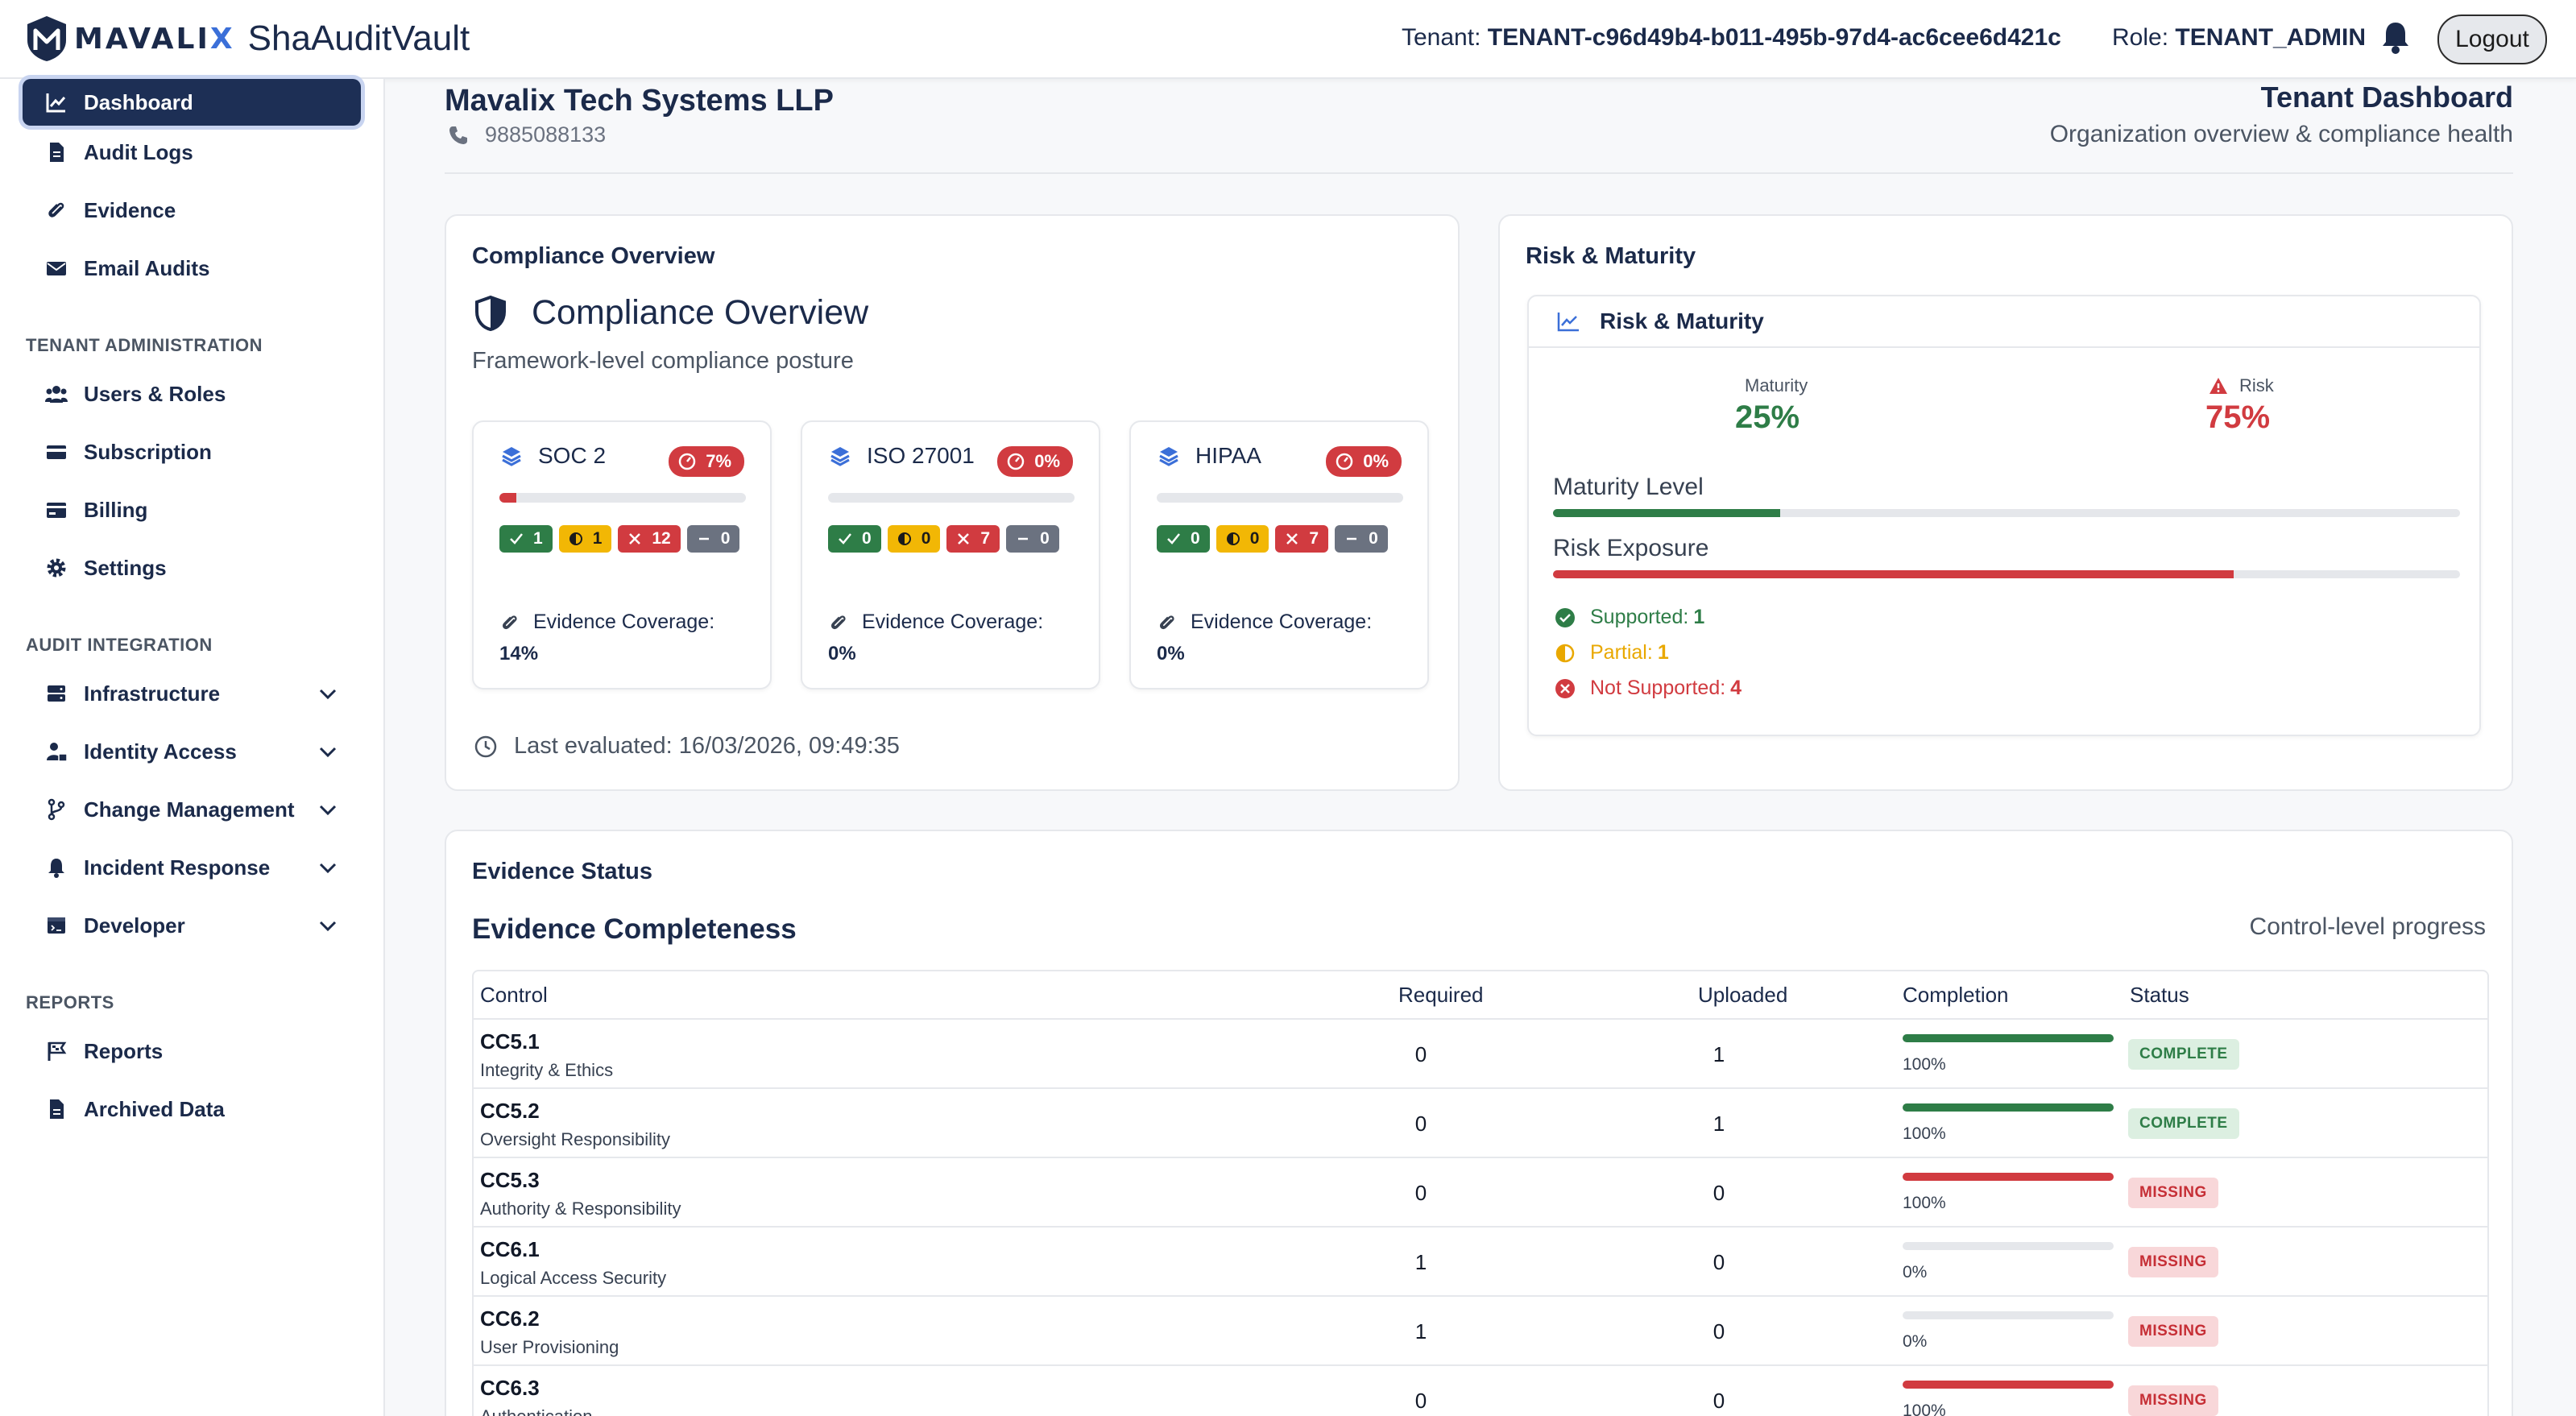 The width and height of the screenshot is (2576, 1416). What do you see at coordinates (247, 38) in the screenshot?
I see `brand-logo: MAVALIX ShaAuditVault` at bounding box center [247, 38].